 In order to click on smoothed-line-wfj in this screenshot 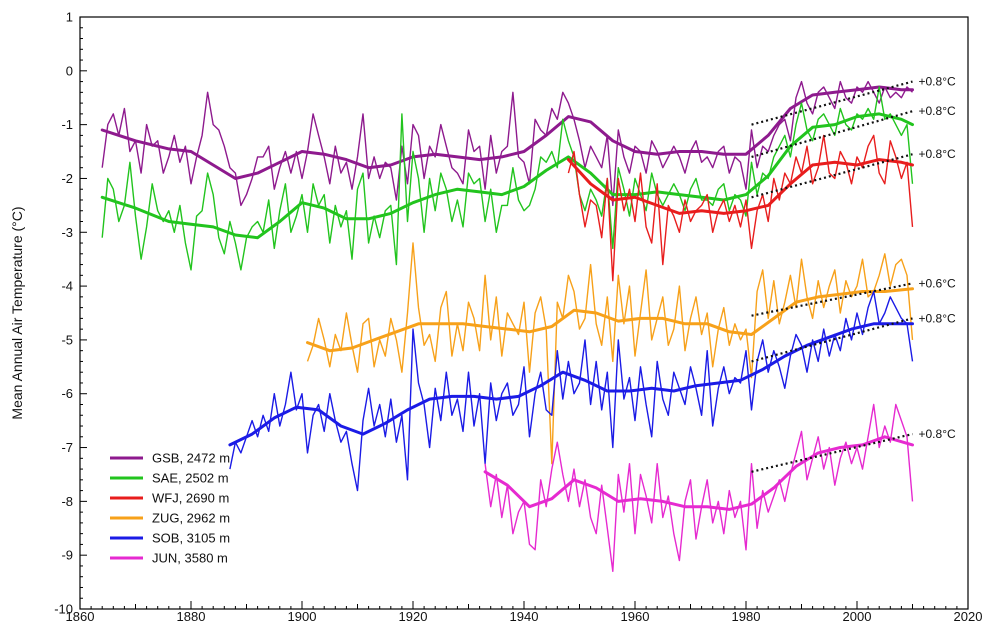, I will do `click(740, 186)`.